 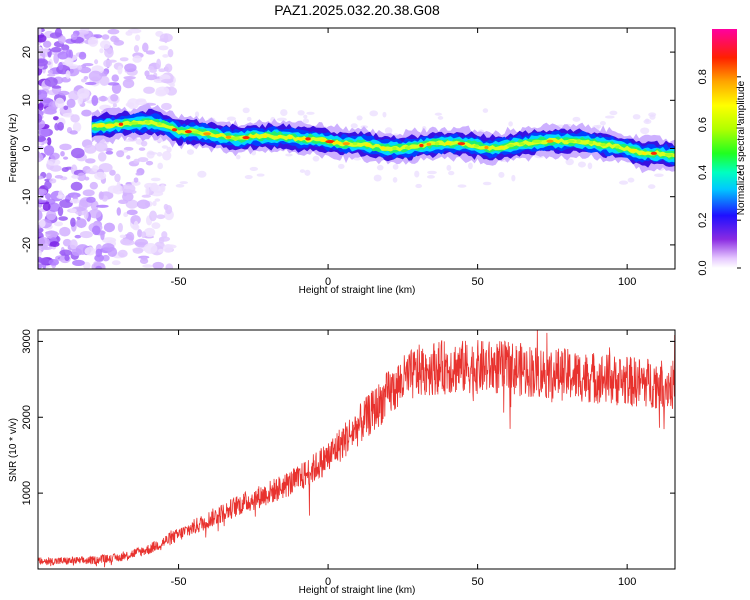 I want to click on ridge-band, so click(x=383, y=138).